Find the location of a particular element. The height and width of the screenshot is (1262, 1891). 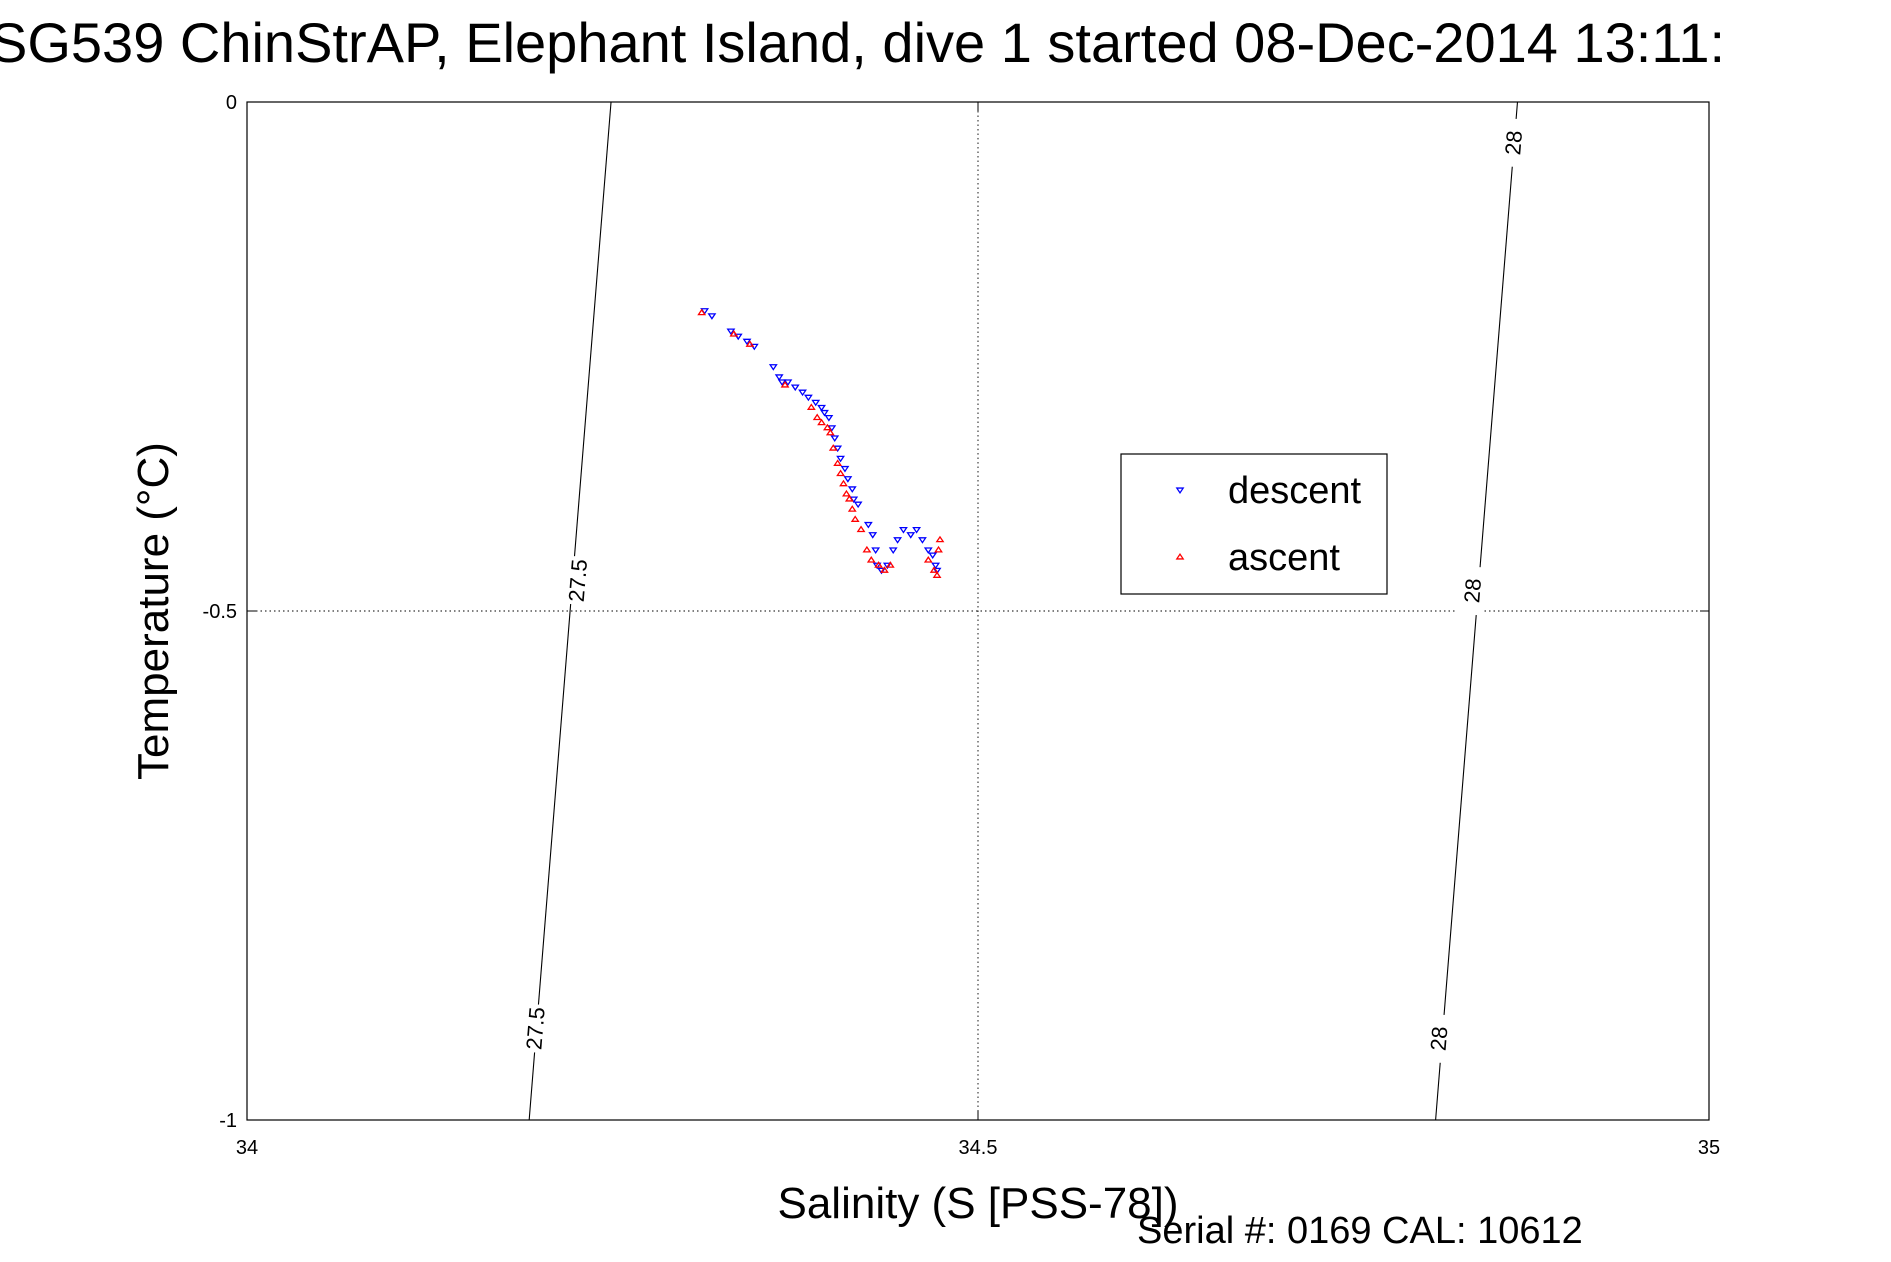

x-tick-label: 34 is located at coordinates (247, 1148).